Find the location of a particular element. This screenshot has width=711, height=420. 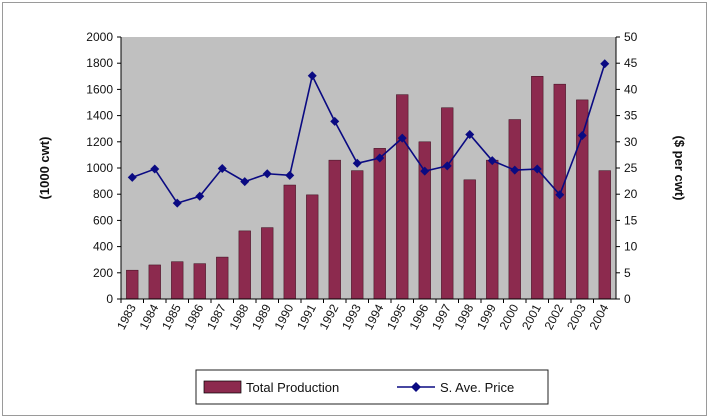

right-tick-label: 15 is located at coordinates (631, 220).